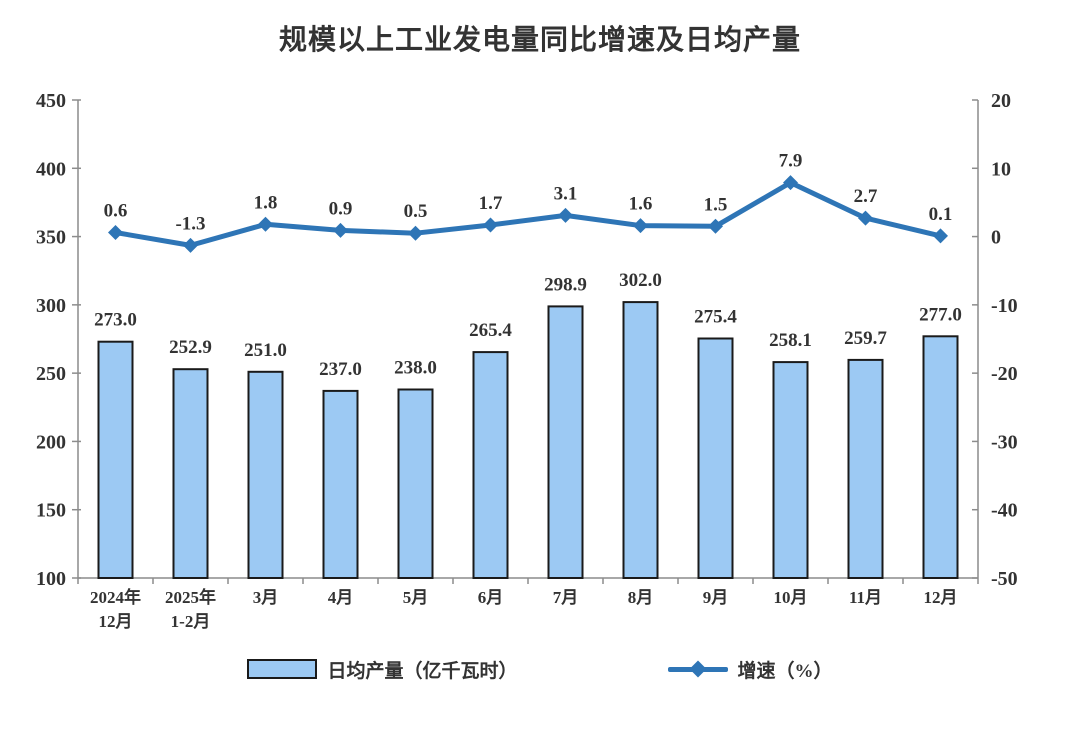  Describe the element at coordinates (1004, 511) in the screenshot. I see `y-right-tick-label: -40` at that location.